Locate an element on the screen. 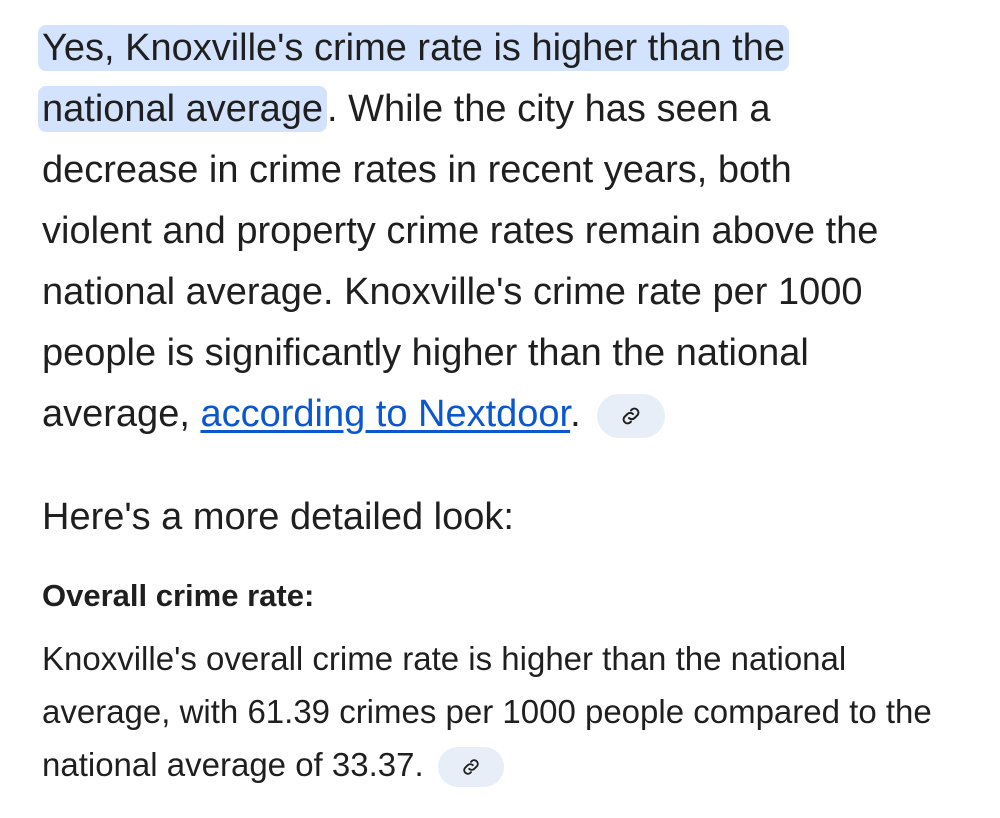  intro-end: . is located at coordinates (575, 414).